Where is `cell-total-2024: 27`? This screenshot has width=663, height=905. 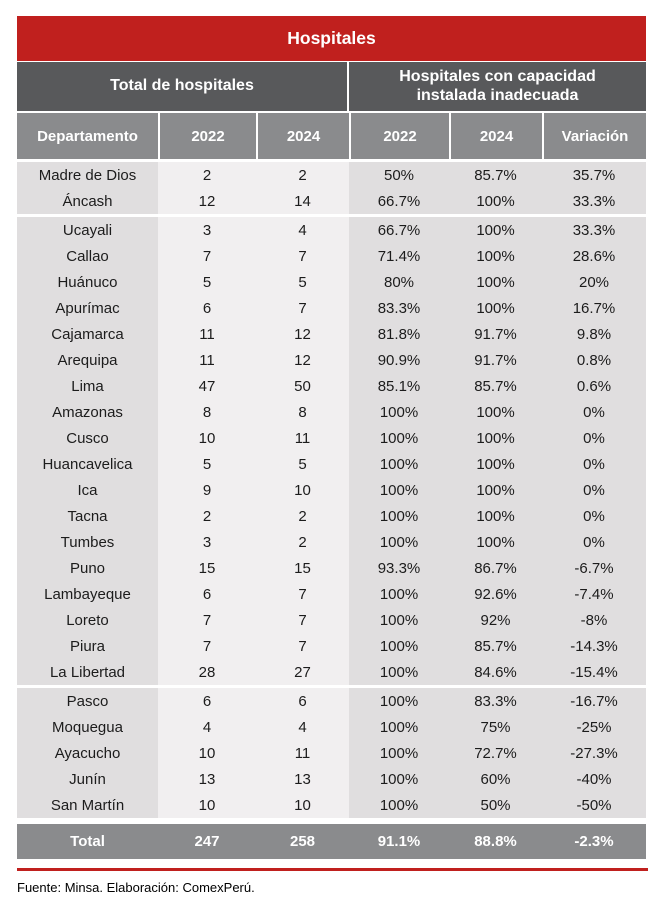
cell-total-2024: 27 is located at coordinates (302, 672).